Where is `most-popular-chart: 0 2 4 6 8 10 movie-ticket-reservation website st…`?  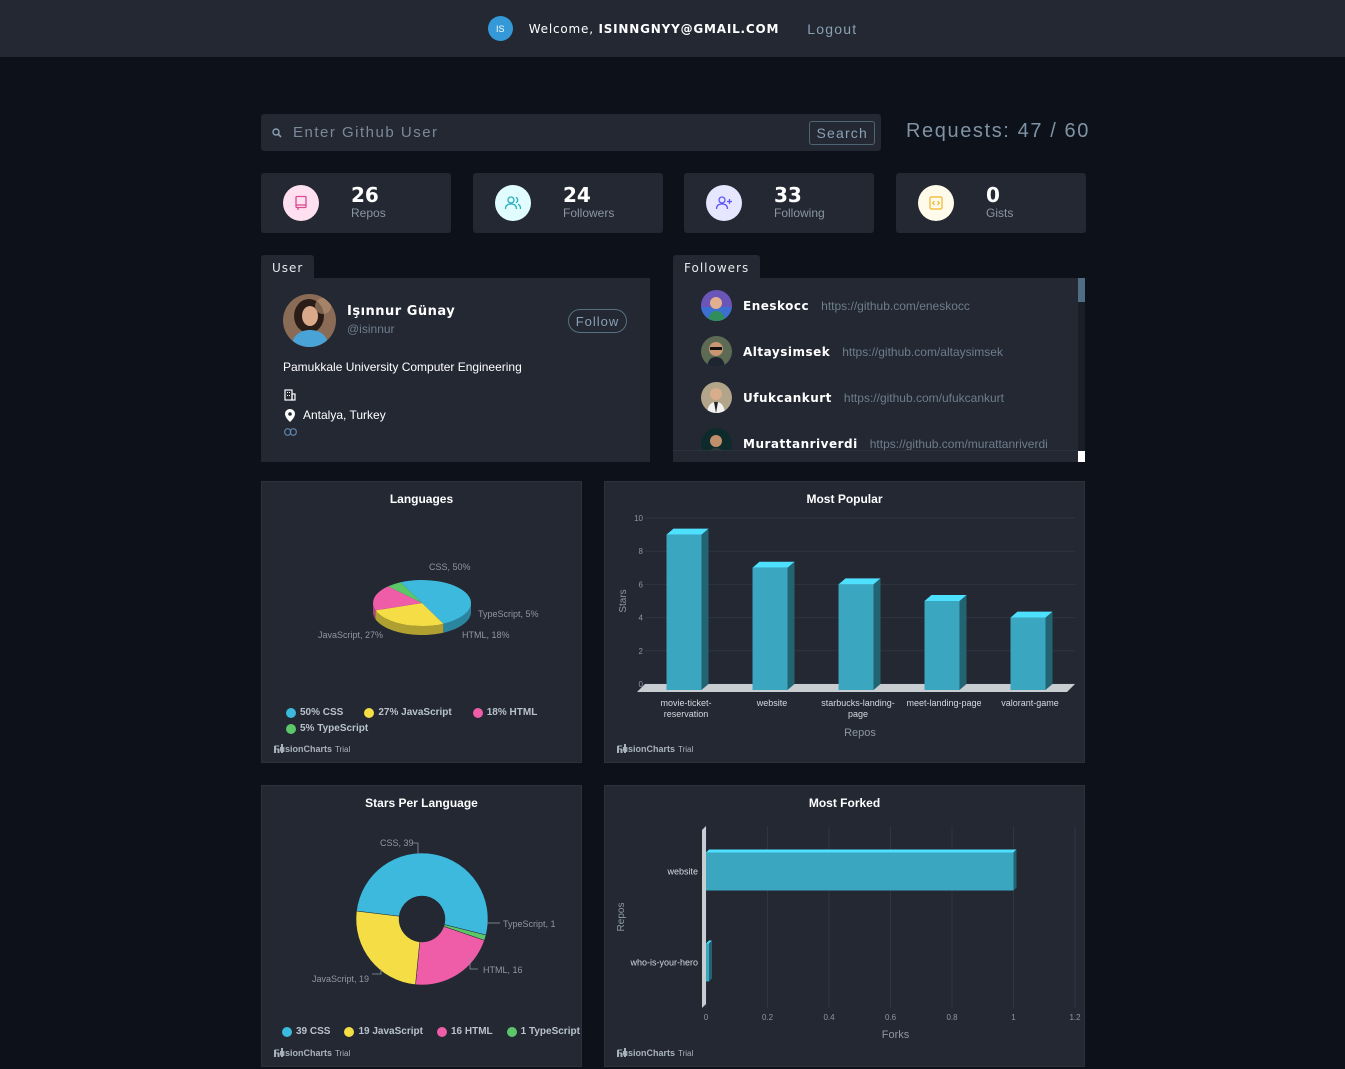 most-popular-chart: 0 2 4 6 8 10 movie-ticket-reservation website st… is located at coordinates (844, 622).